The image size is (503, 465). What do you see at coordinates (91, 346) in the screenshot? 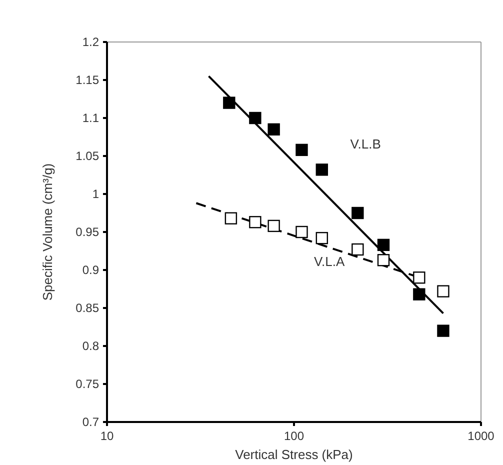
I see `y-tick-label: 0.8` at bounding box center [91, 346].